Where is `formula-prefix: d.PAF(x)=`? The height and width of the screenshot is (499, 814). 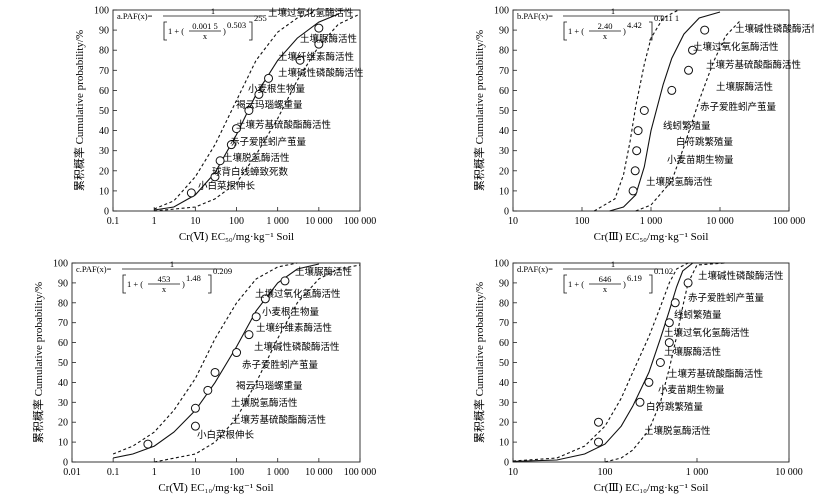
formula-prefix: d.PAF(x)= is located at coordinates (535, 269).